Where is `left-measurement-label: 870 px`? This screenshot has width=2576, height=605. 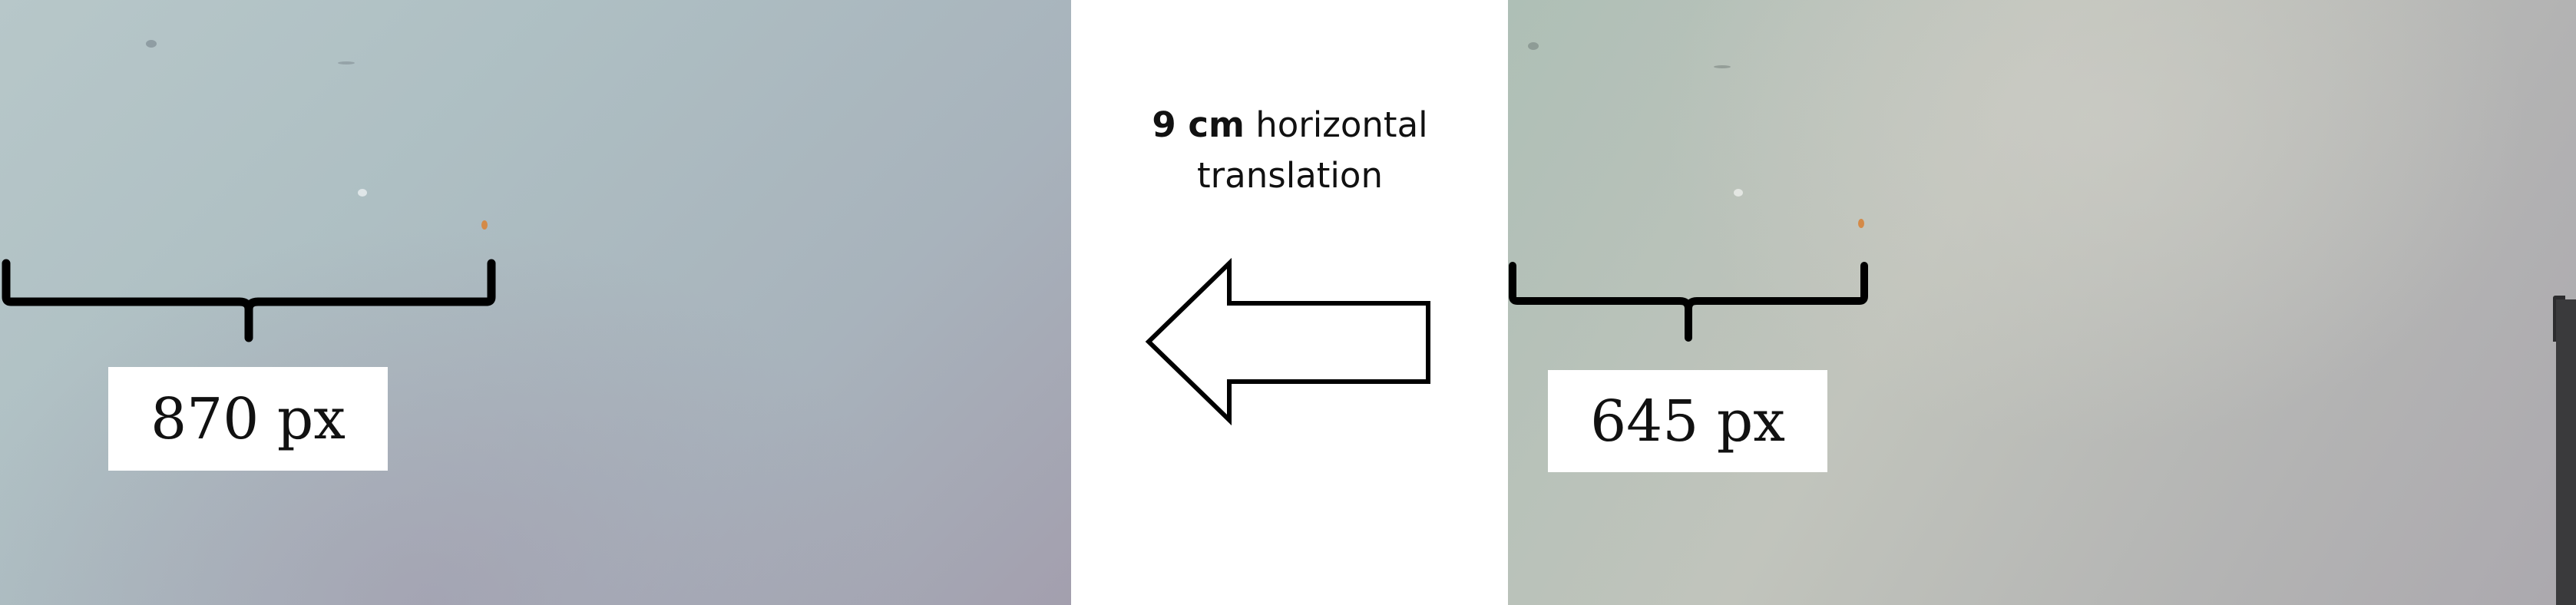
left-measurement-label: 870 px is located at coordinates (248, 419).